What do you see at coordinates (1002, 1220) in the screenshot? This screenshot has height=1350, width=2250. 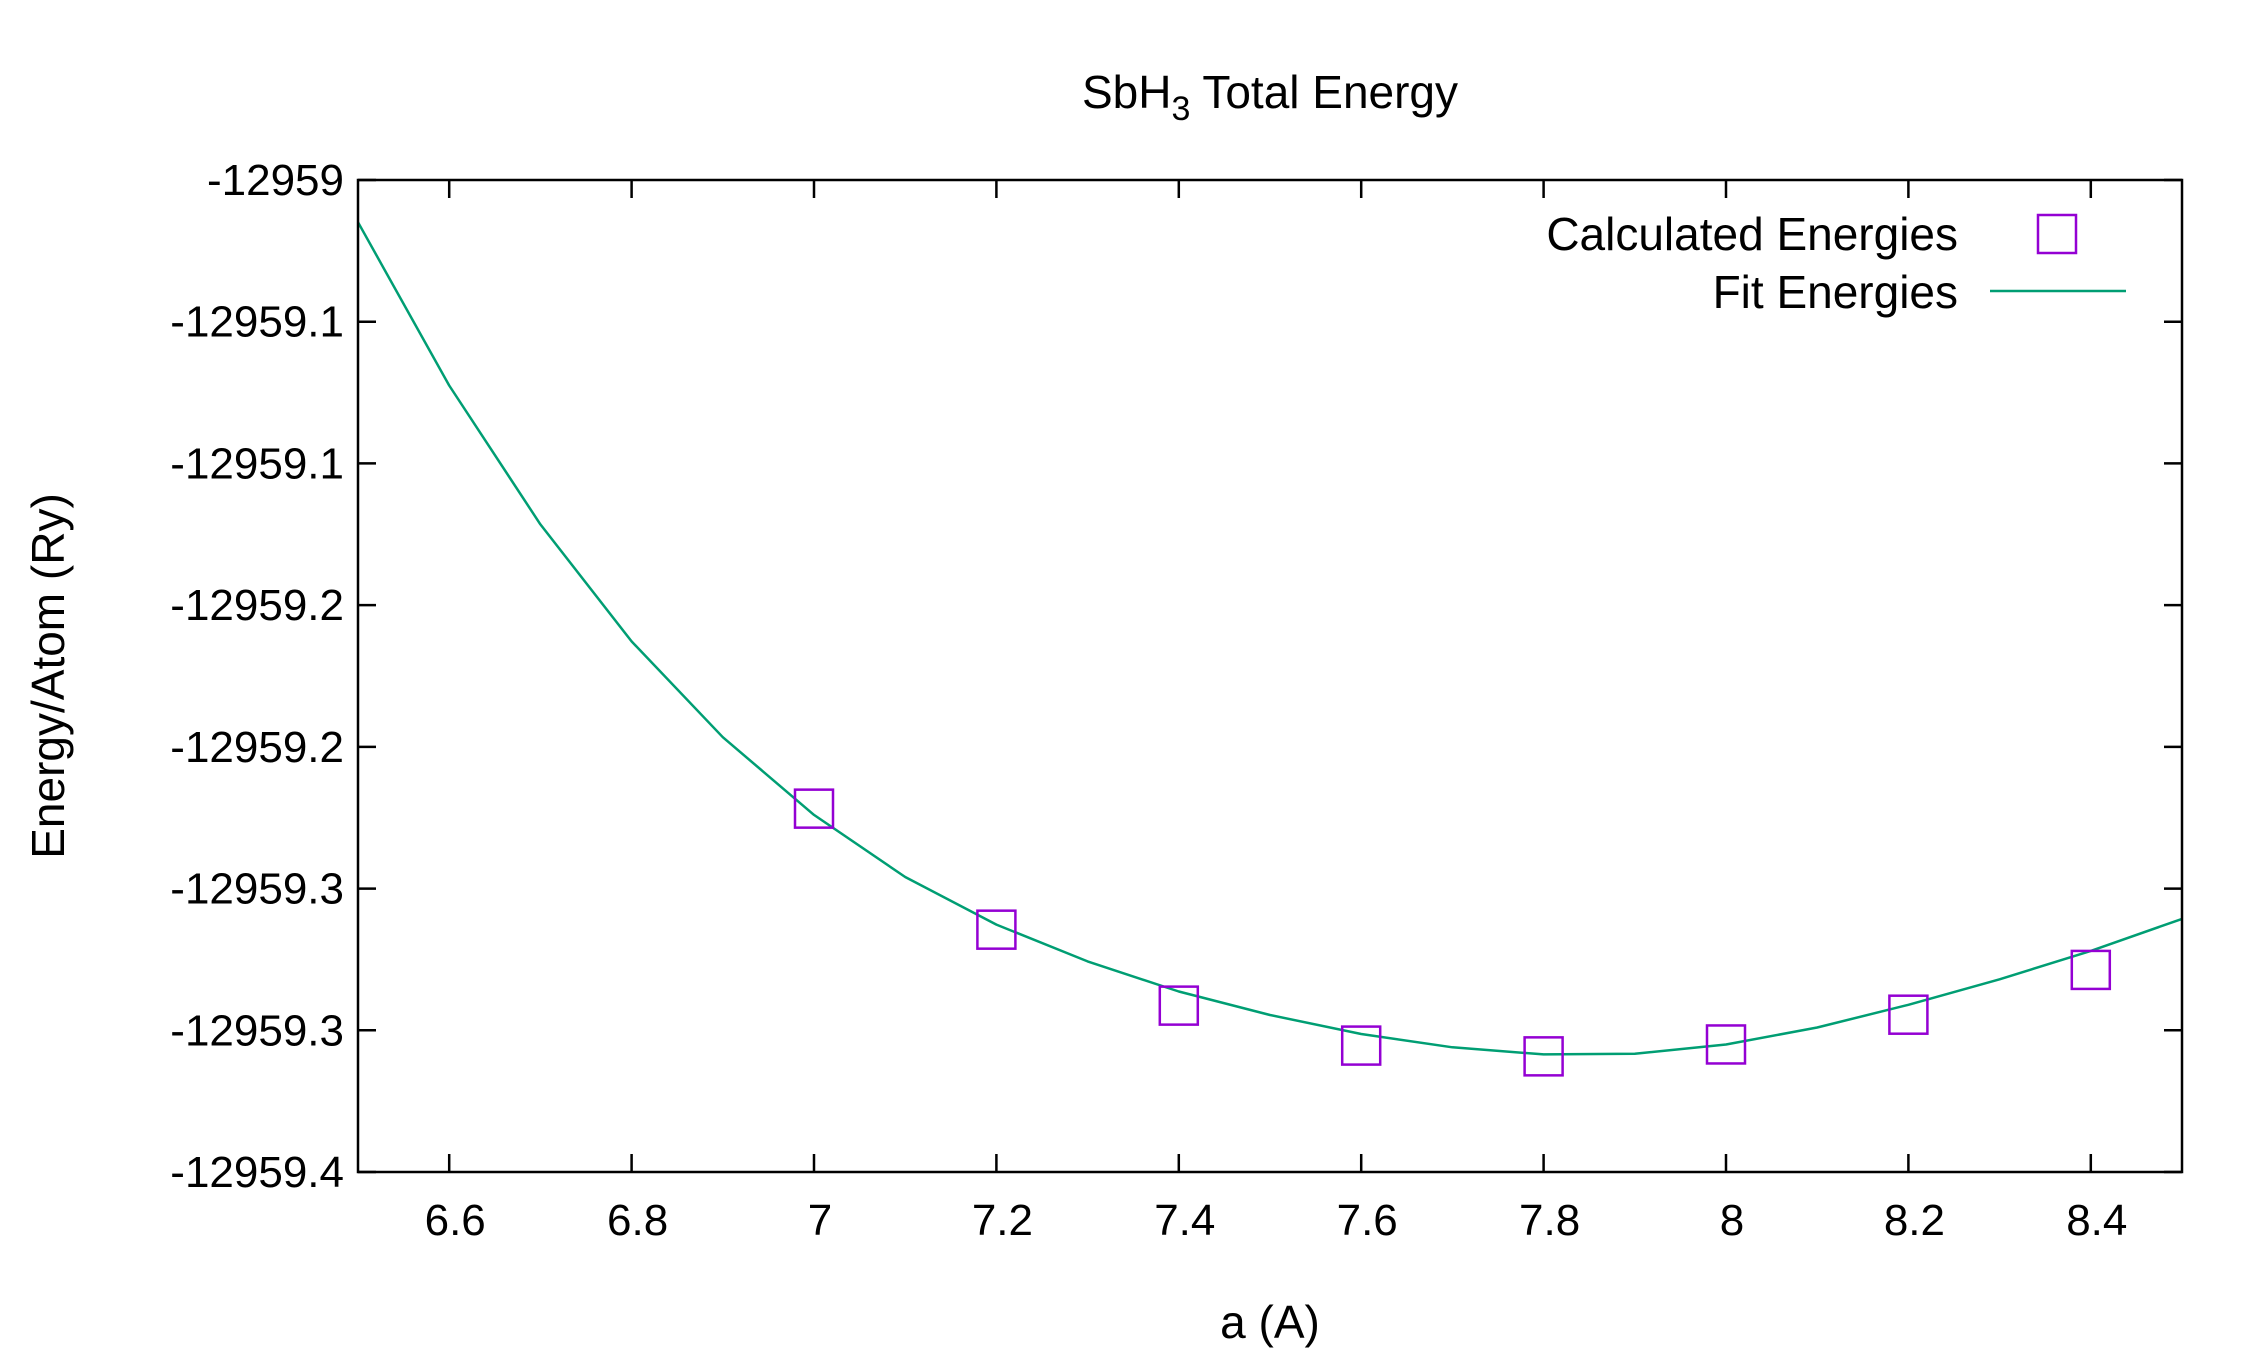 I see `x-tick-label: 7.2` at bounding box center [1002, 1220].